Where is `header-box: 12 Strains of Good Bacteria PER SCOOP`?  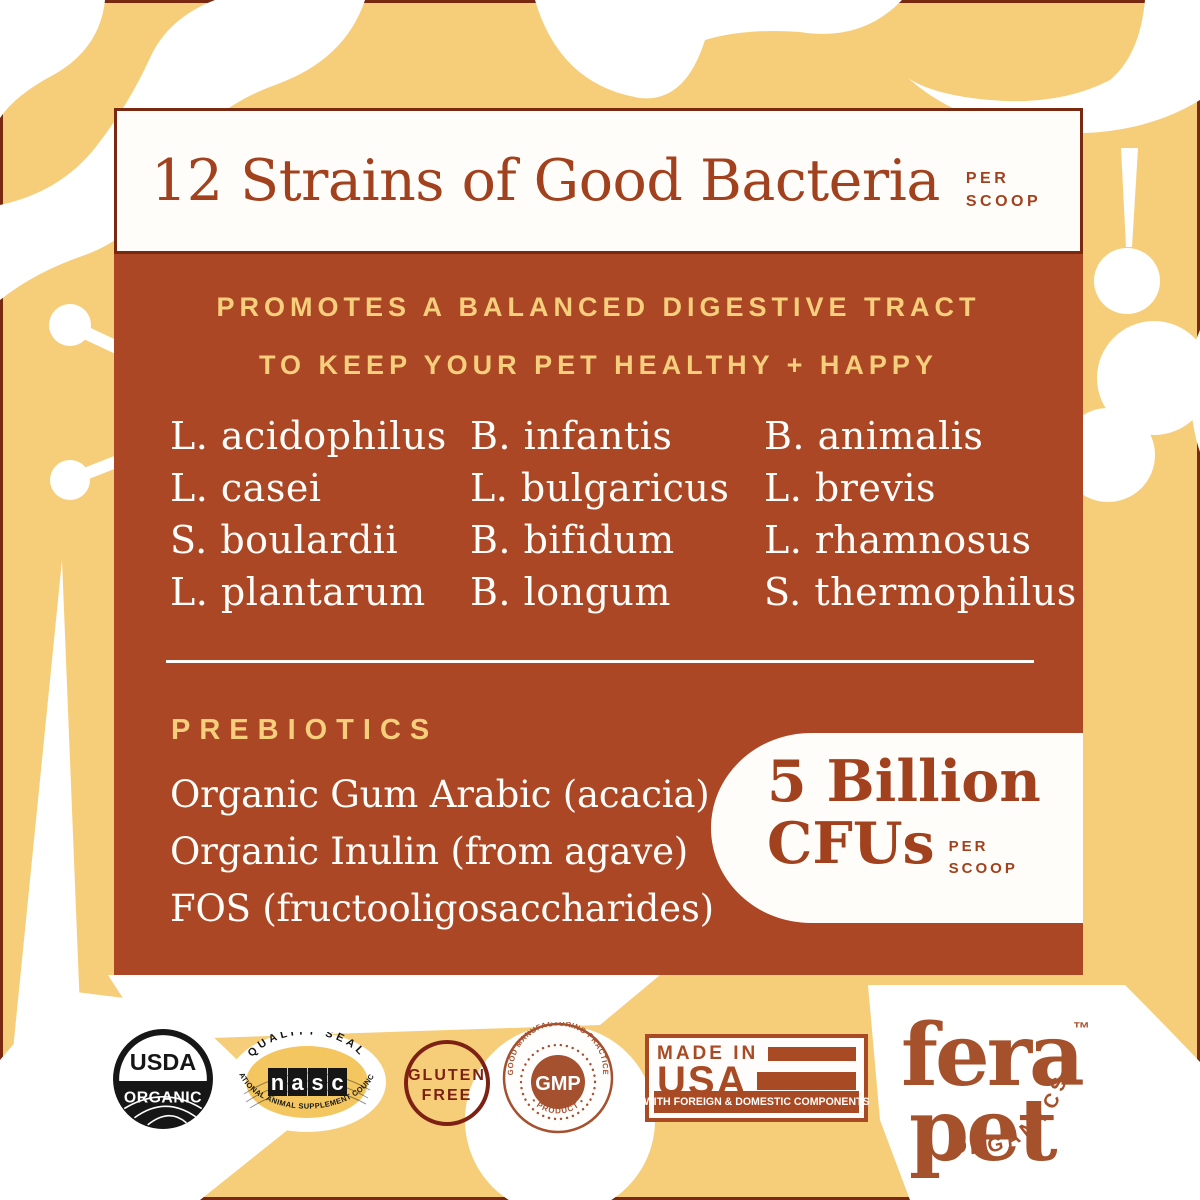
header-box: 12 Strains of Good Bacteria PER SCOOP is located at coordinates (598, 181).